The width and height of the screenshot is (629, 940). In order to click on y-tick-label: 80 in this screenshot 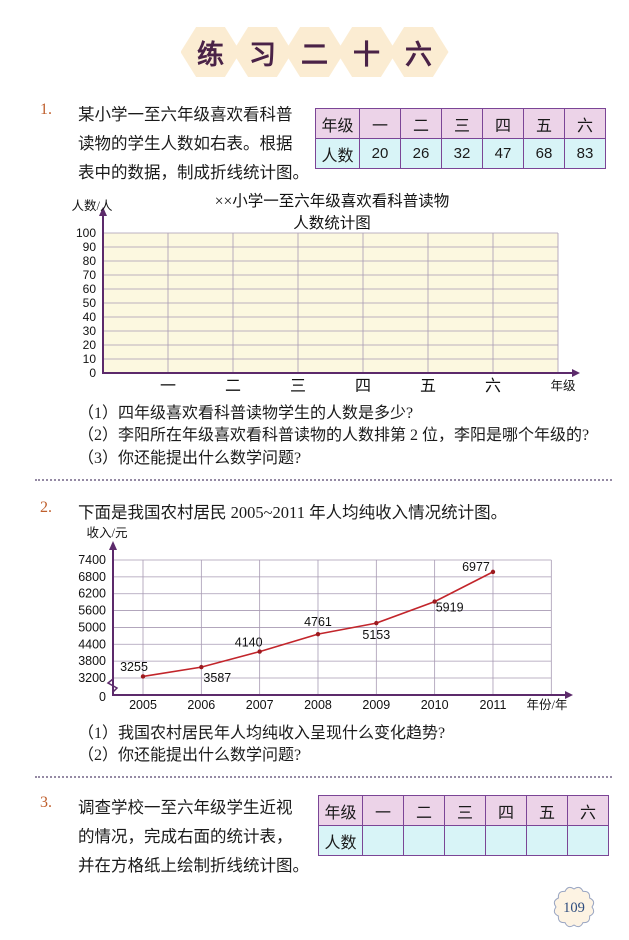, I will do `click(90, 261)`.